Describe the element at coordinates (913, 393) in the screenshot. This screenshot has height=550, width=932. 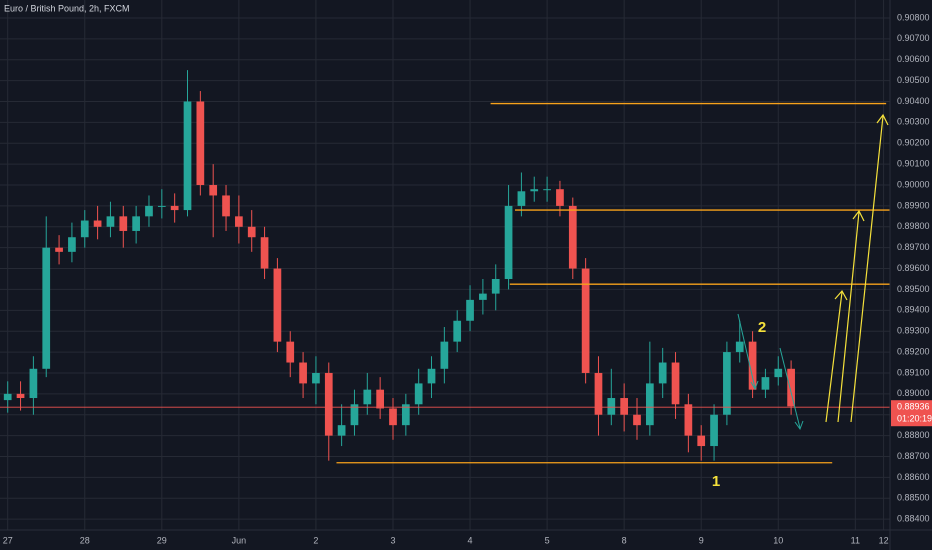
I see `y-tick-label: 0.89000` at that location.